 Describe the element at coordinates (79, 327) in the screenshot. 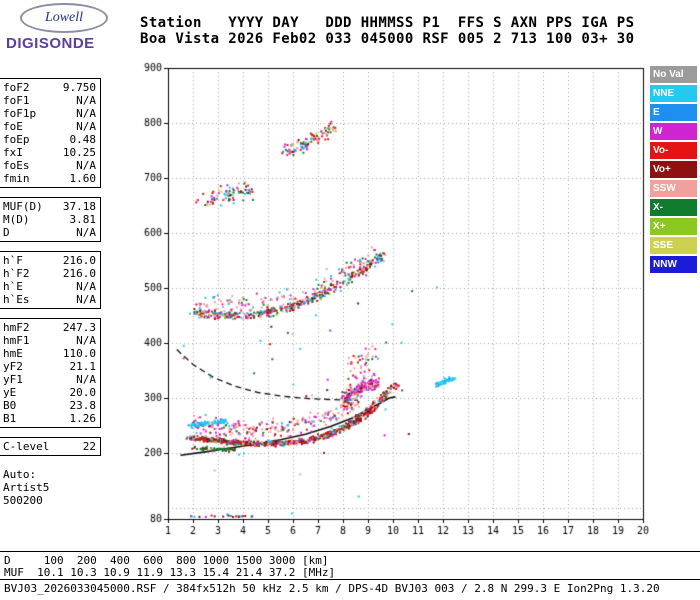

I see `param-value: 247.3` at that location.